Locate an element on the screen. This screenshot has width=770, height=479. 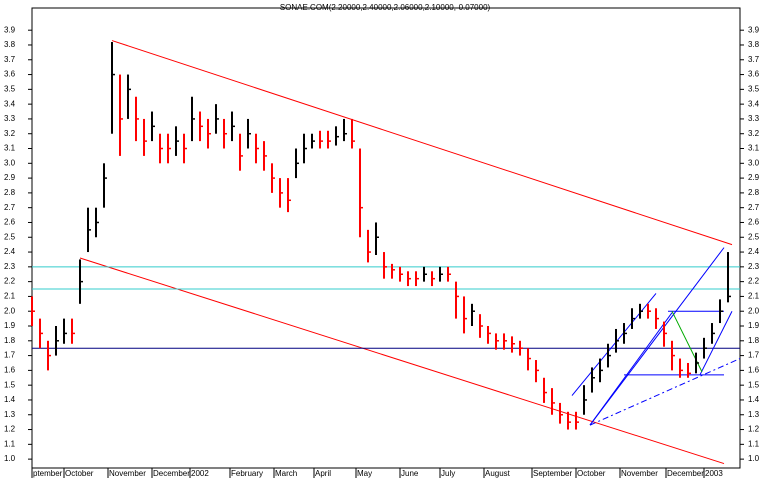
x-tick-label: 2003 is located at coordinates (714, 473).